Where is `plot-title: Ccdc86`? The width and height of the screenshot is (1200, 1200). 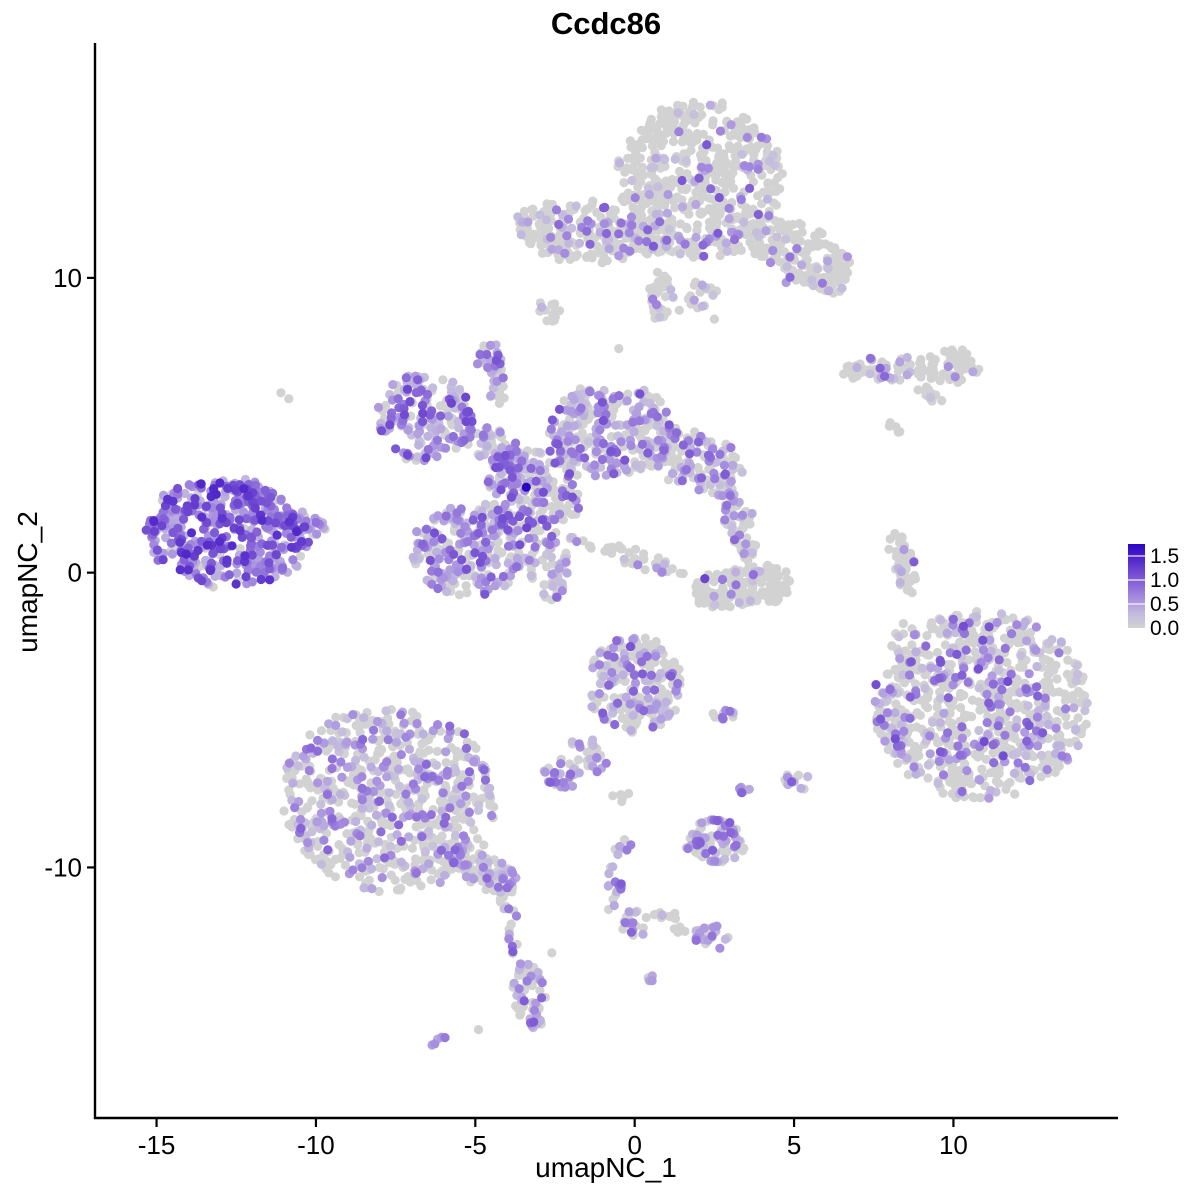
plot-title: Ccdc86 is located at coordinates (606, 23).